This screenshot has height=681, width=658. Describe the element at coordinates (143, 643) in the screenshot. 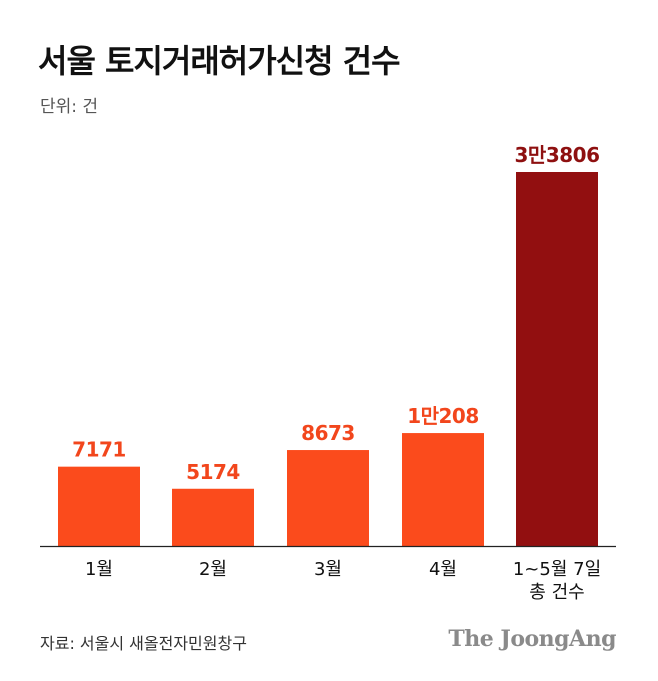

I see `source-note: 자료: 서울시 새올전자민원창구` at that location.